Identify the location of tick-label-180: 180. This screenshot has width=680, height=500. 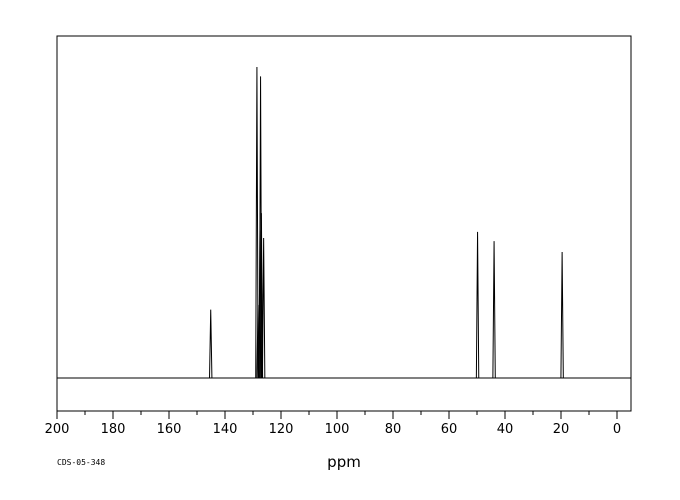
(113, 429).